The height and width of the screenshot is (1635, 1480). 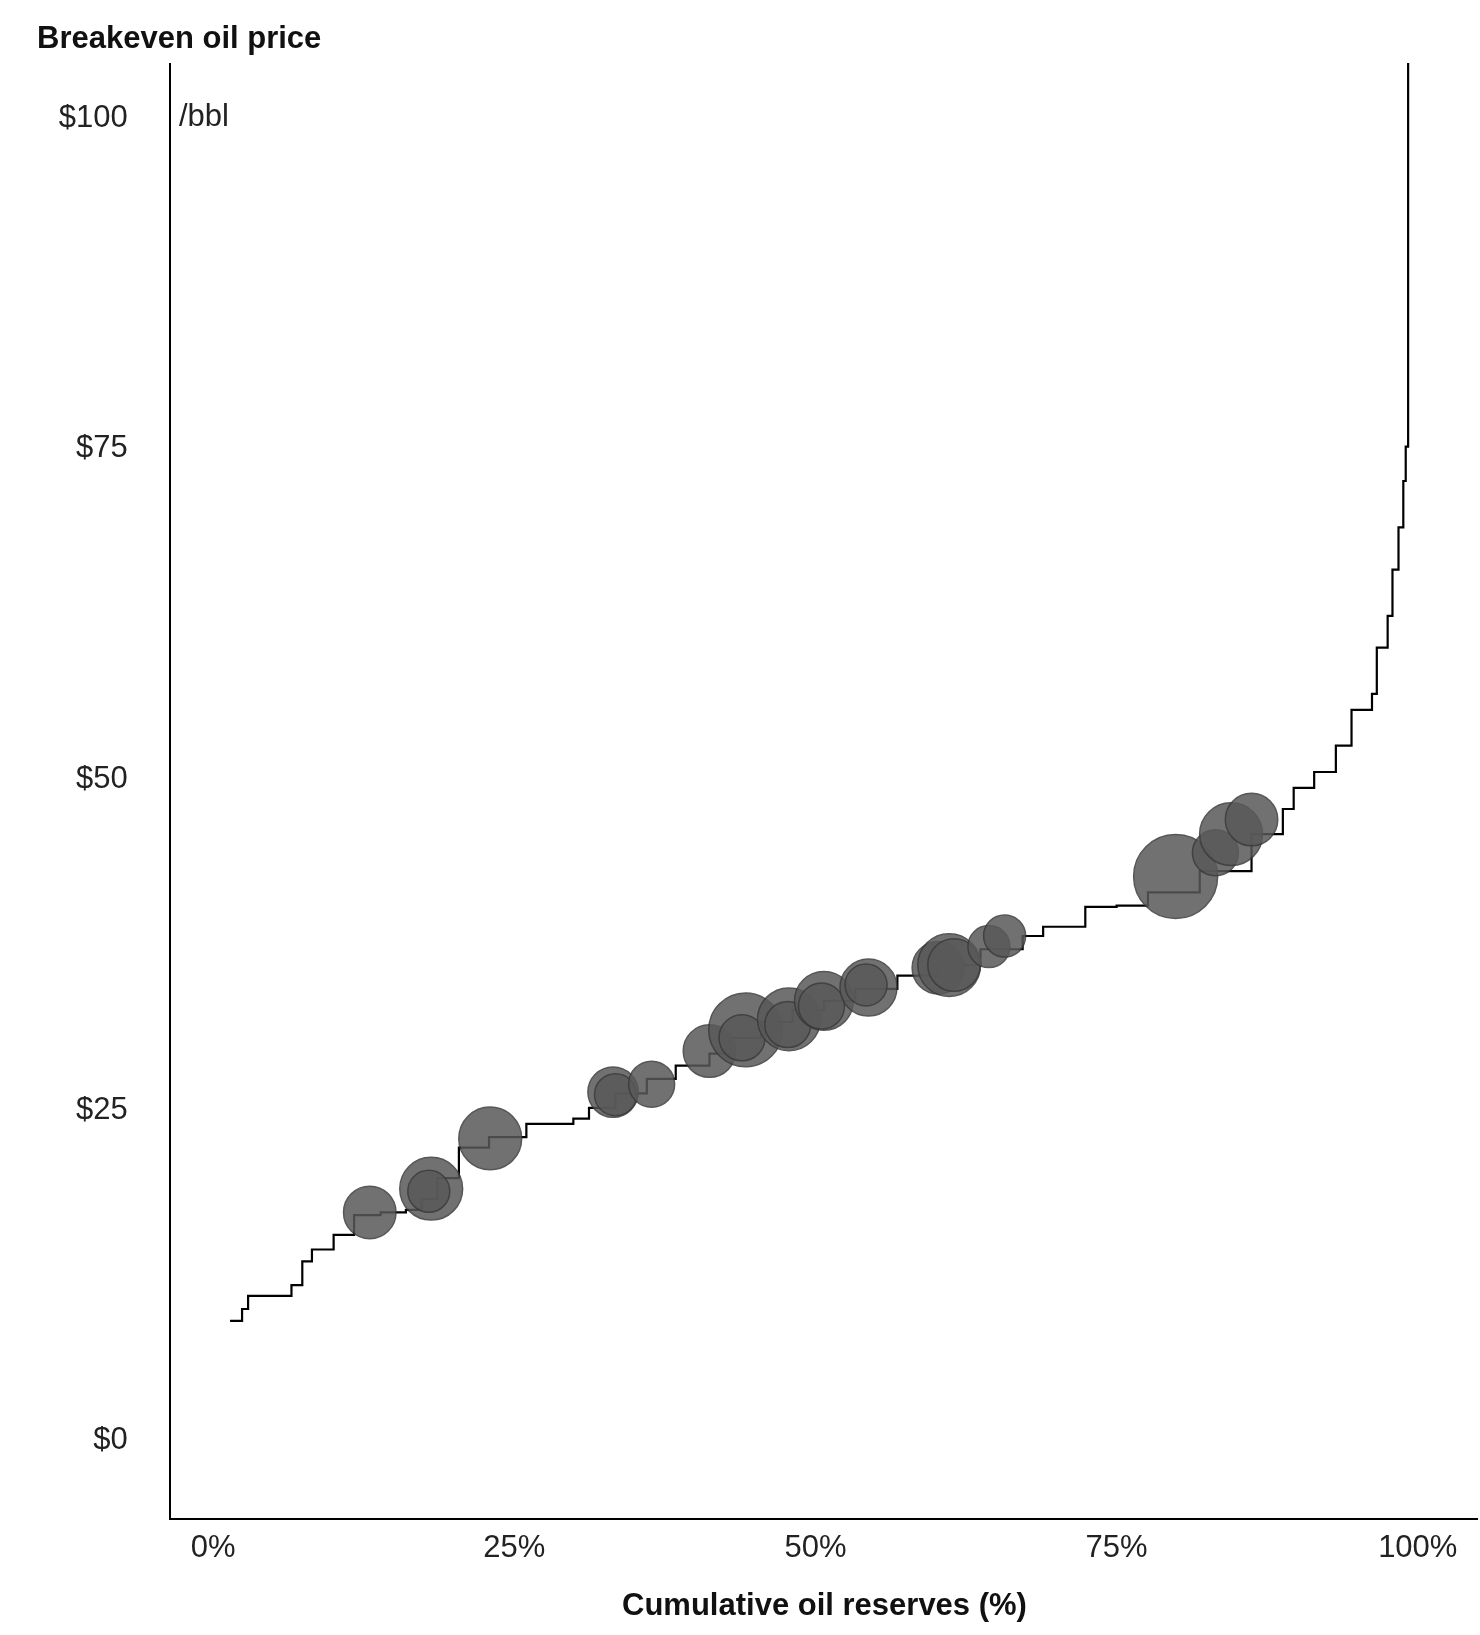 I want to click on y-tick-label: $25, so click(x=102, y=1108).